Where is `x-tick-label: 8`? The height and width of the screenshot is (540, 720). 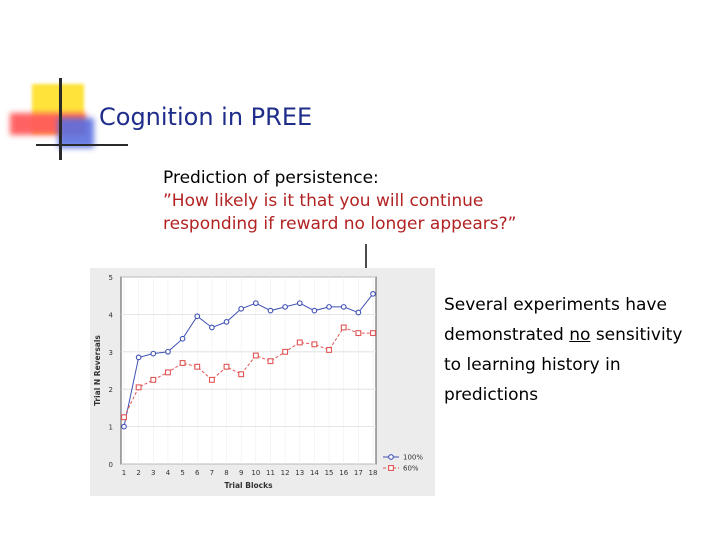 x-tick-label: 8 is located at coordinates (226, 473).